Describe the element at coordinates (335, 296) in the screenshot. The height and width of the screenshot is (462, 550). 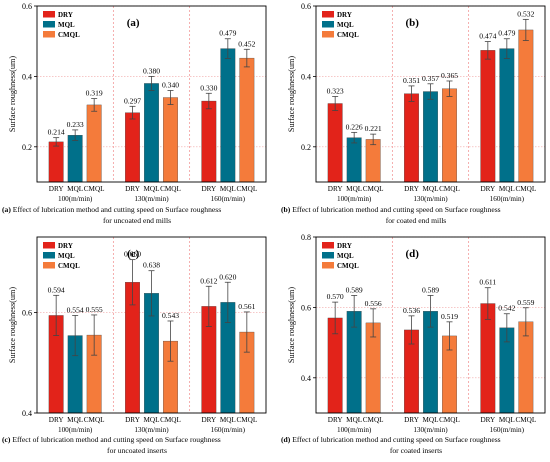
I see `data-label: 0.570` at that location.